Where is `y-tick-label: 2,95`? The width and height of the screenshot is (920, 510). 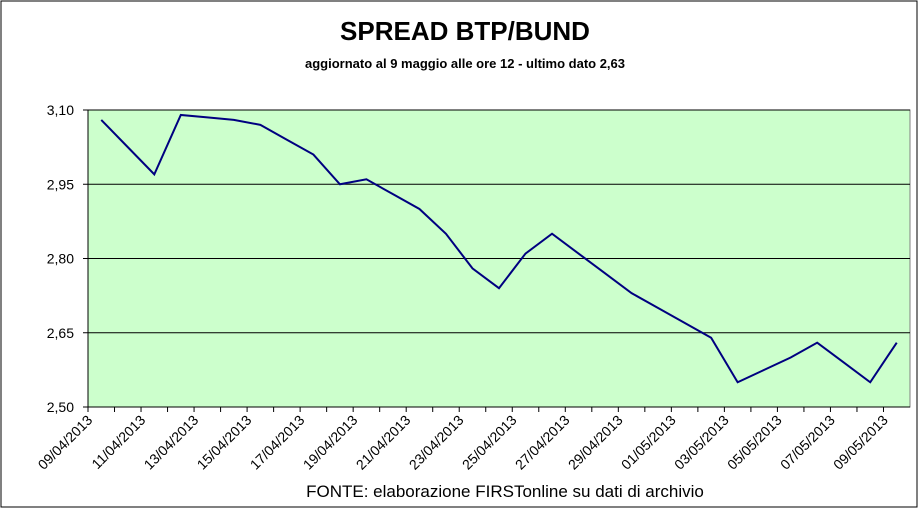 y-tick-label: 2,95 is located at coordinates (60, 184).